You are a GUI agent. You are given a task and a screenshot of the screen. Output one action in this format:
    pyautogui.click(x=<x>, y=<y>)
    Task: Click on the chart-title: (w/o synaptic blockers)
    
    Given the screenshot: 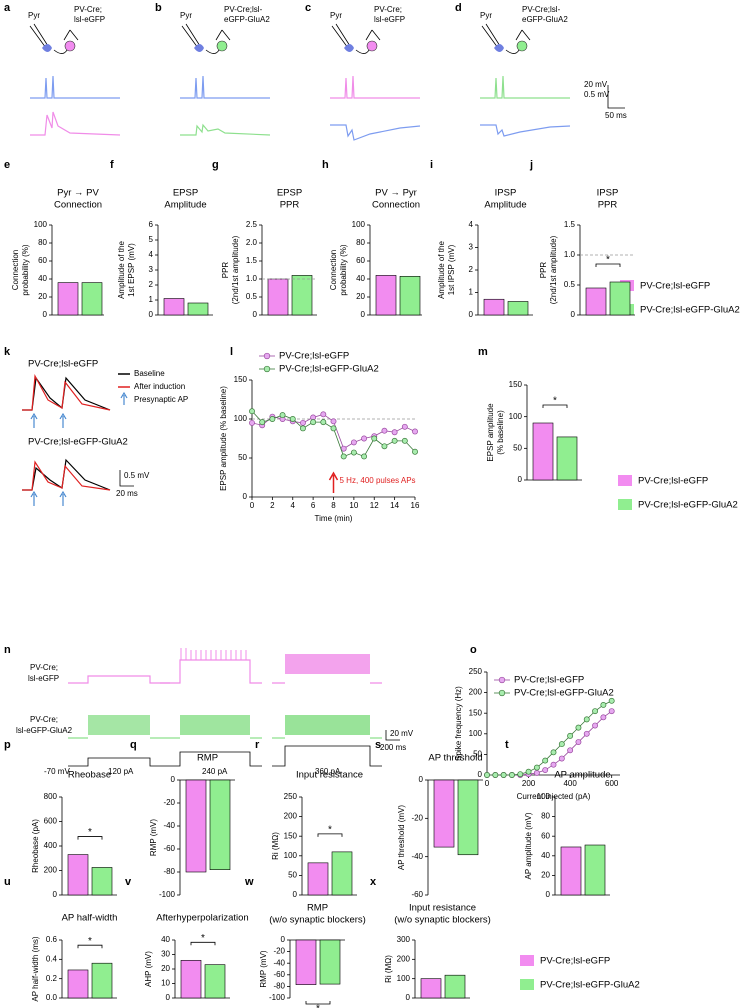 What is the action you would take?
    pyautogui.click(x=317, y=920)
    